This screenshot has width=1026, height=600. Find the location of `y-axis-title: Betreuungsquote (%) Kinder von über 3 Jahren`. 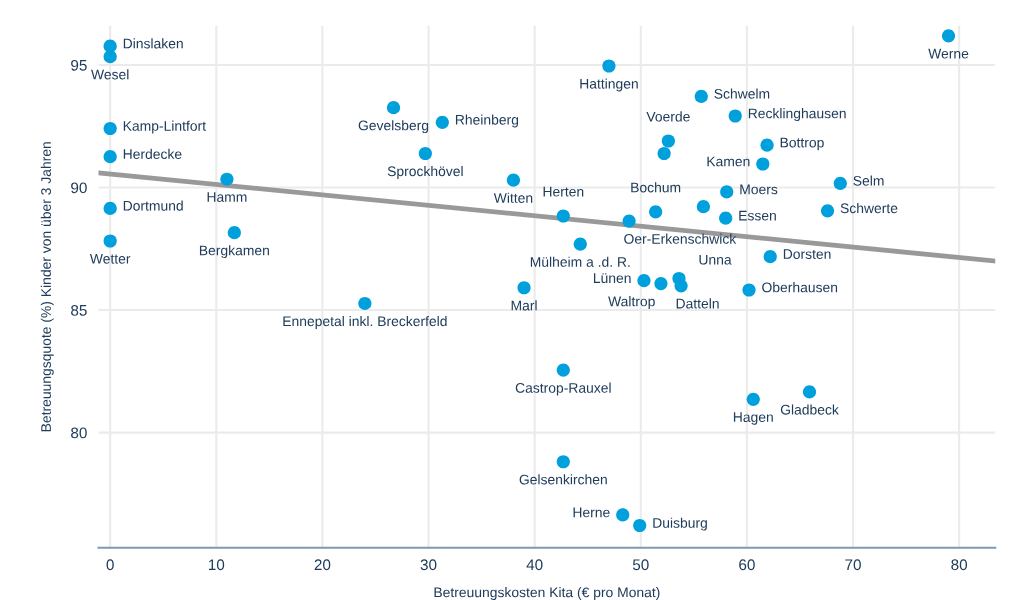

y-axis-title: Betreuungsquote (%) Kinder von über 3 Jahren is located at coordinates (47, 287).